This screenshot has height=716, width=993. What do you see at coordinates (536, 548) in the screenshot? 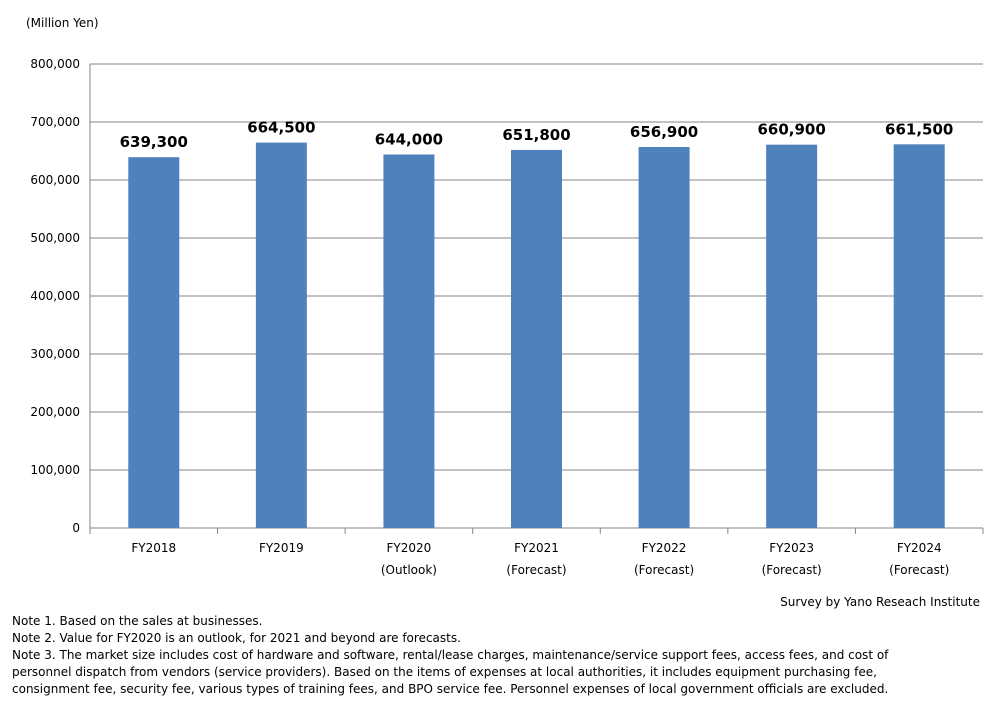
I see `x-tick-label: FY2021` at bounding box center [536, 548].